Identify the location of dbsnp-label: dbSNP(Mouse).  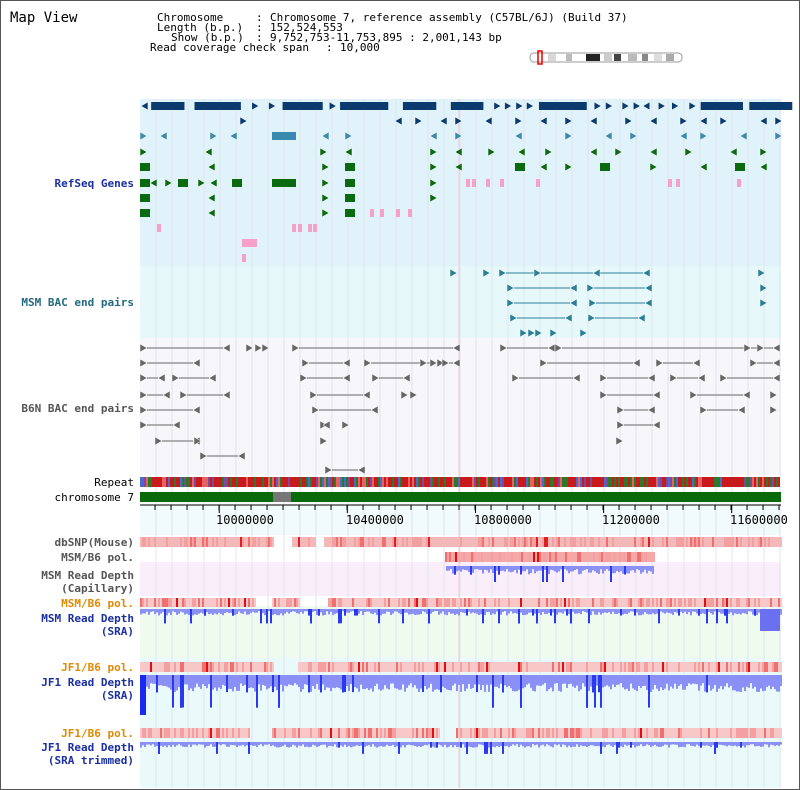
(94, 542).